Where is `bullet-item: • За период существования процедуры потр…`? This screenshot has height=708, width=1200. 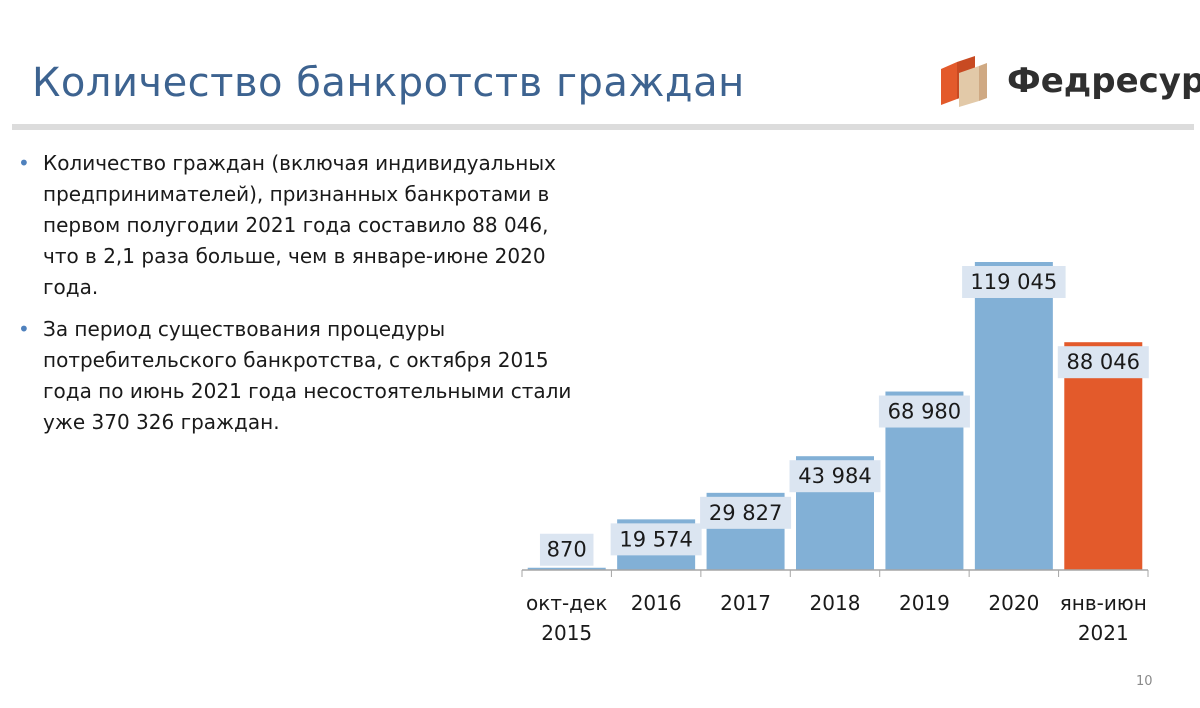
bullet-item: • За период существования процедуры потр… is located at coordinates (294, 376).